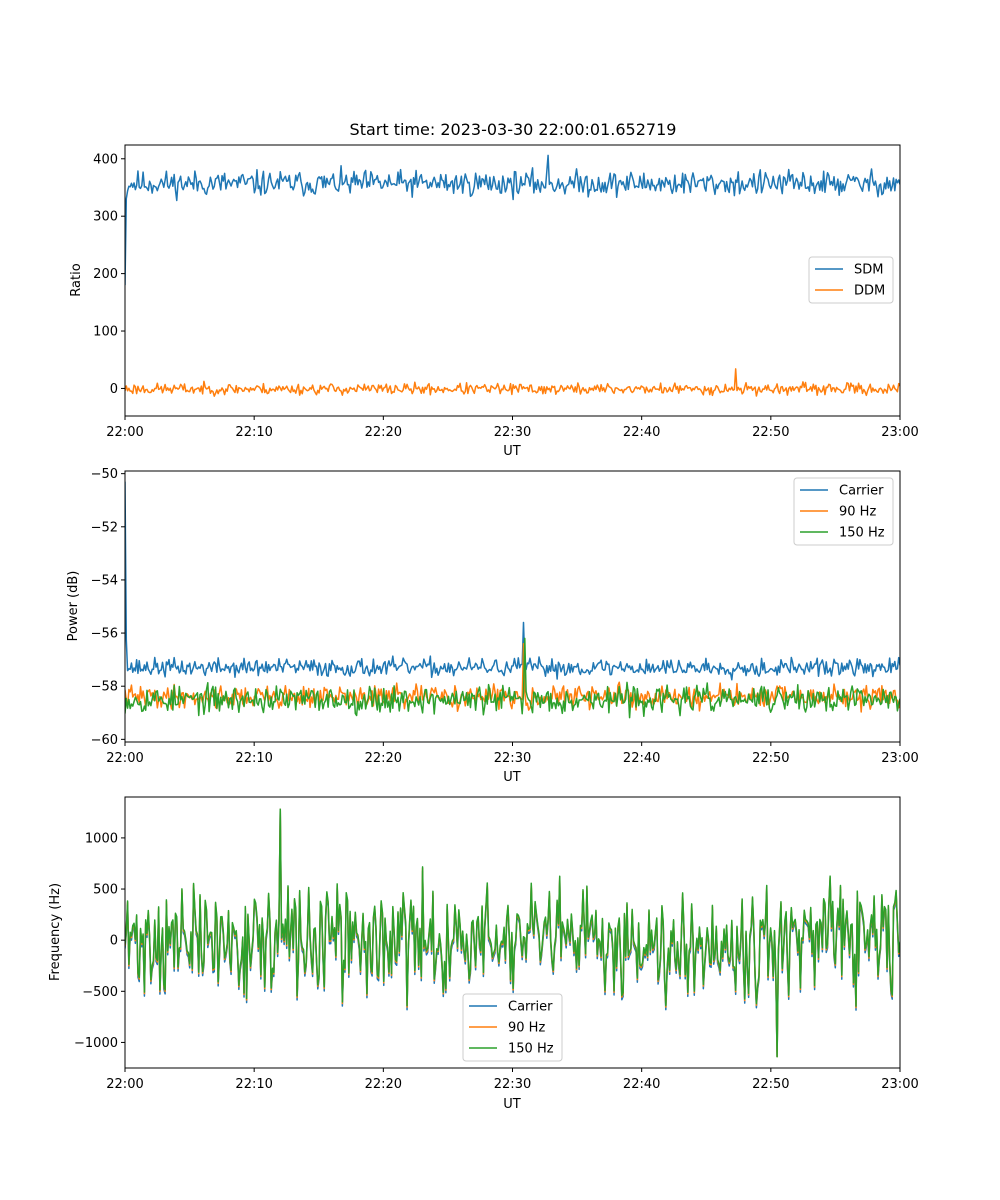 Image resolution: width=1000 pixels, height=1200 pixels. I want to click on y-tick-label: −58, so click(104, 687).